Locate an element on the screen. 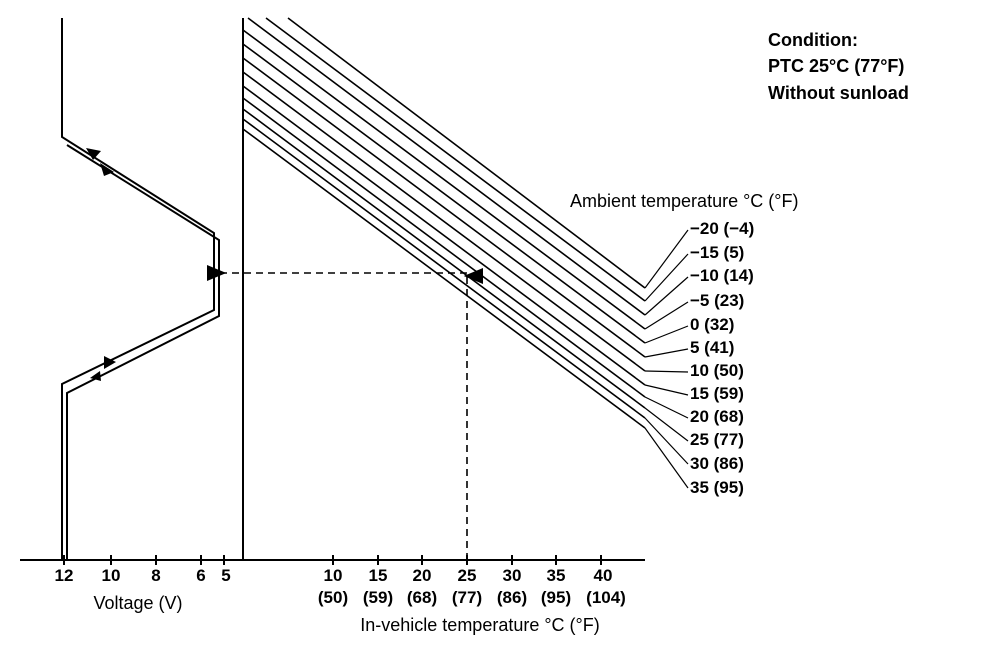 The width and height of the screenshot is (992, 652). invehicle-tick-label-f: (86) is located at coordinates (512, 597).